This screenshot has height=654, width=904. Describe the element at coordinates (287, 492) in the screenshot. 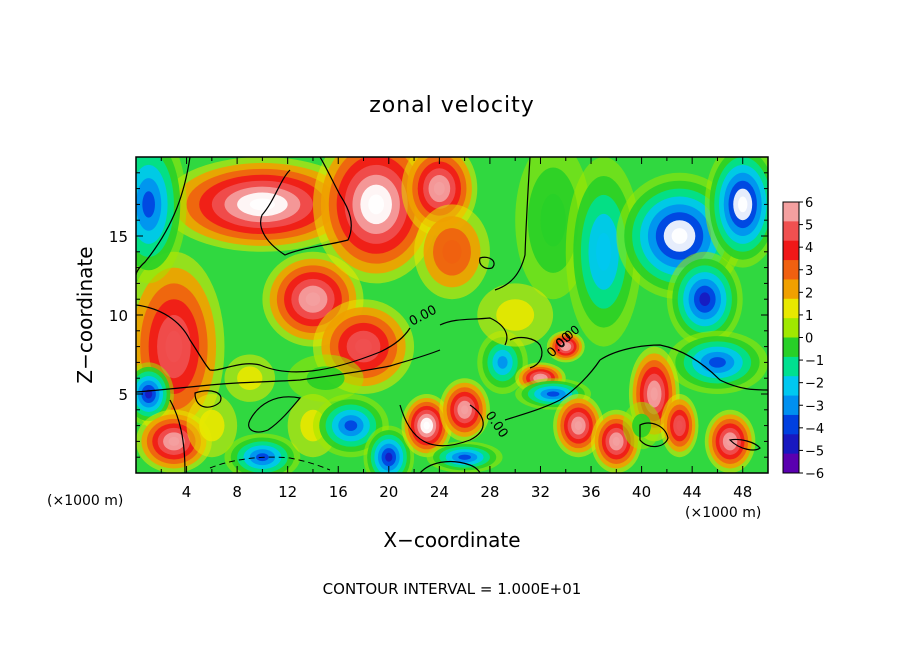

I see `x-tick-label: 12` at that location.